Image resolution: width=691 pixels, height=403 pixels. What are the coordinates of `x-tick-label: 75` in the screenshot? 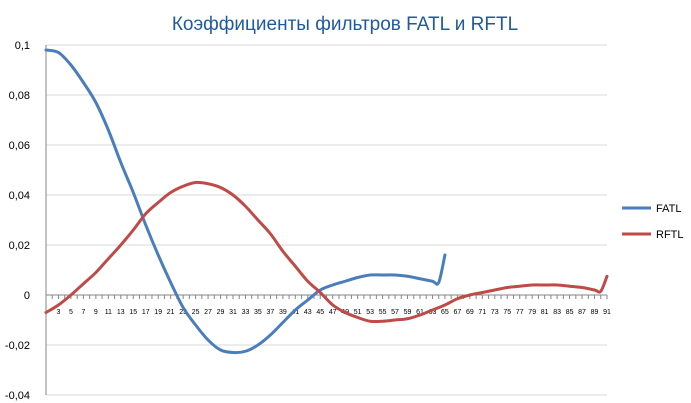 It's located at (507, 312).